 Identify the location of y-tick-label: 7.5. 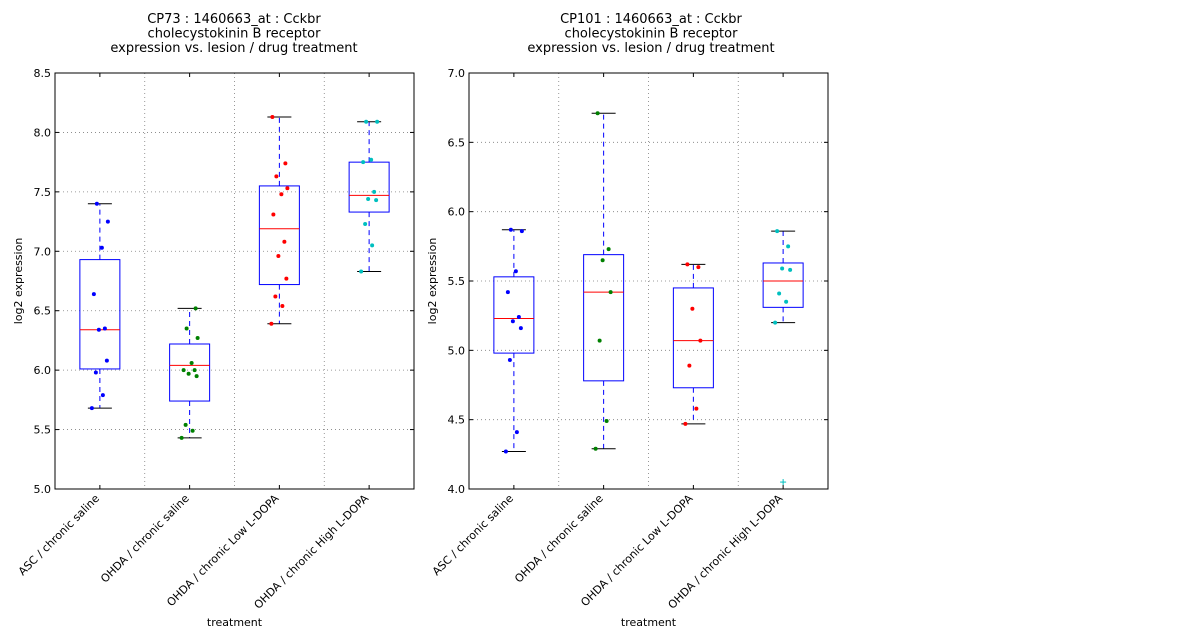
(43, 192).